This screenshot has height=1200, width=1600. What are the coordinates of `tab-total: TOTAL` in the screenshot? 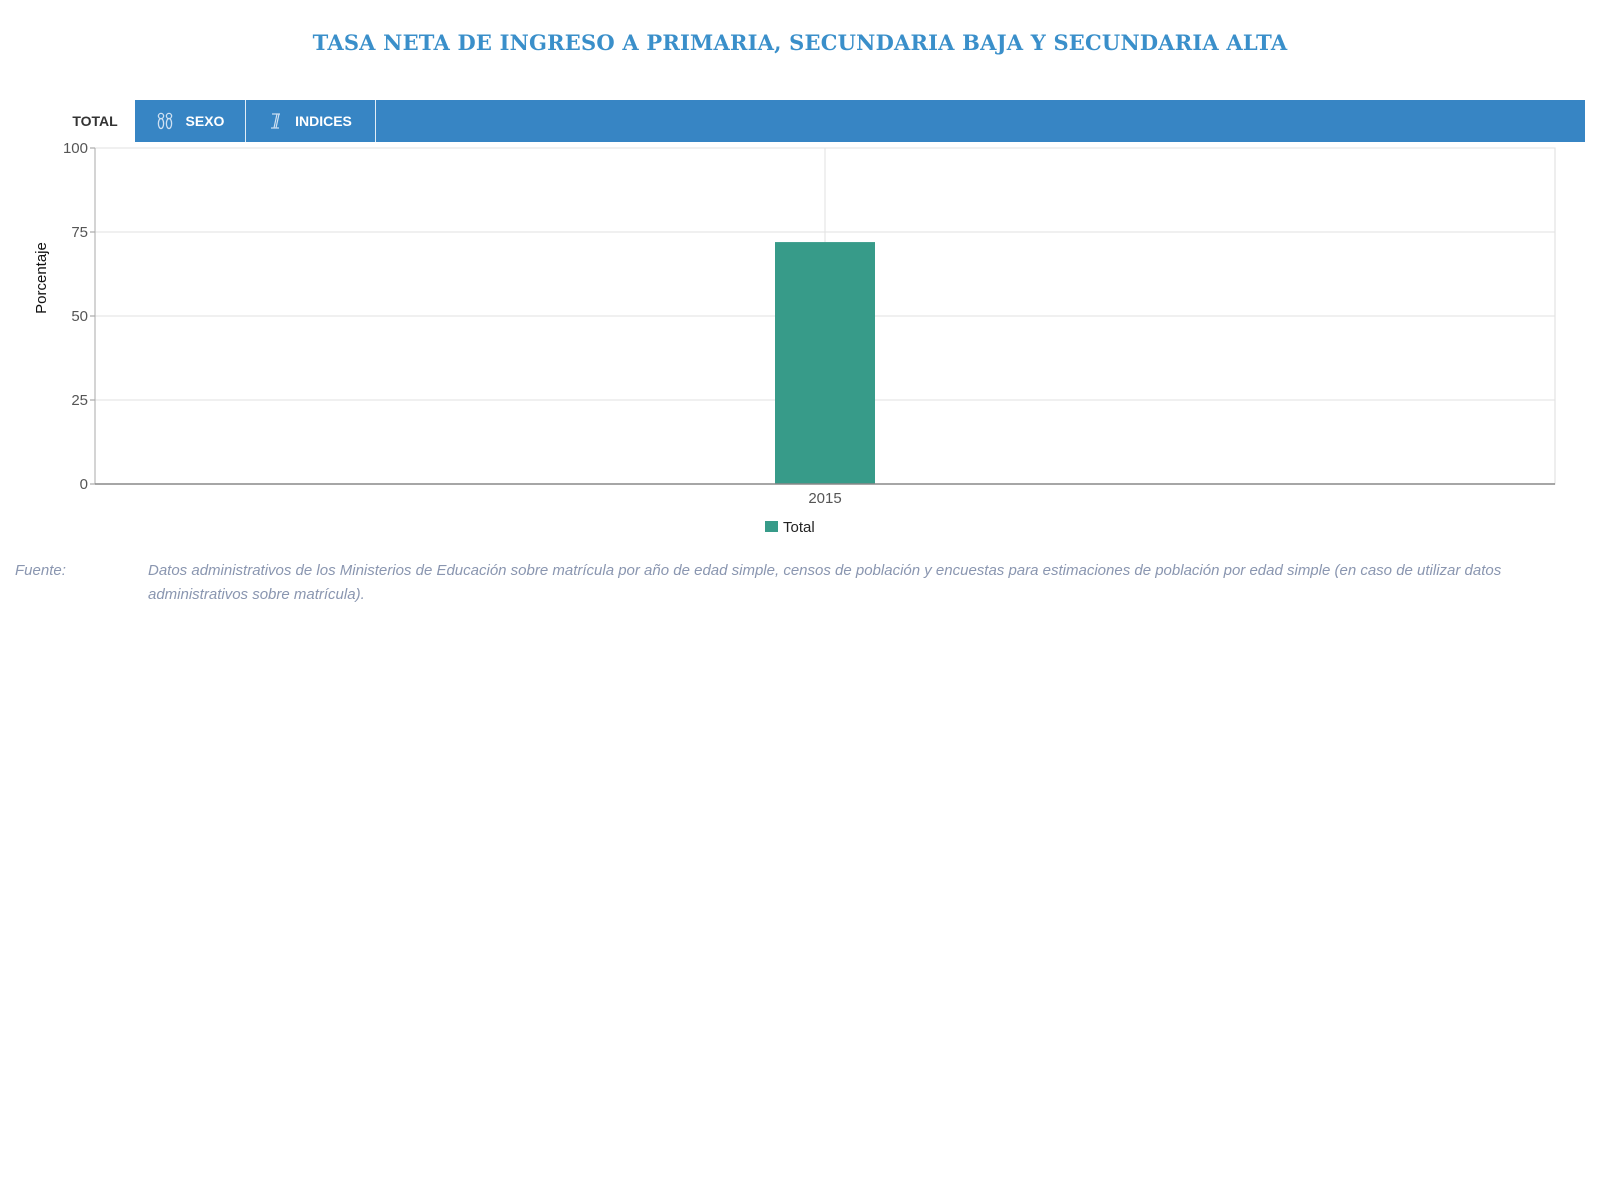 It's located at (95, 121).